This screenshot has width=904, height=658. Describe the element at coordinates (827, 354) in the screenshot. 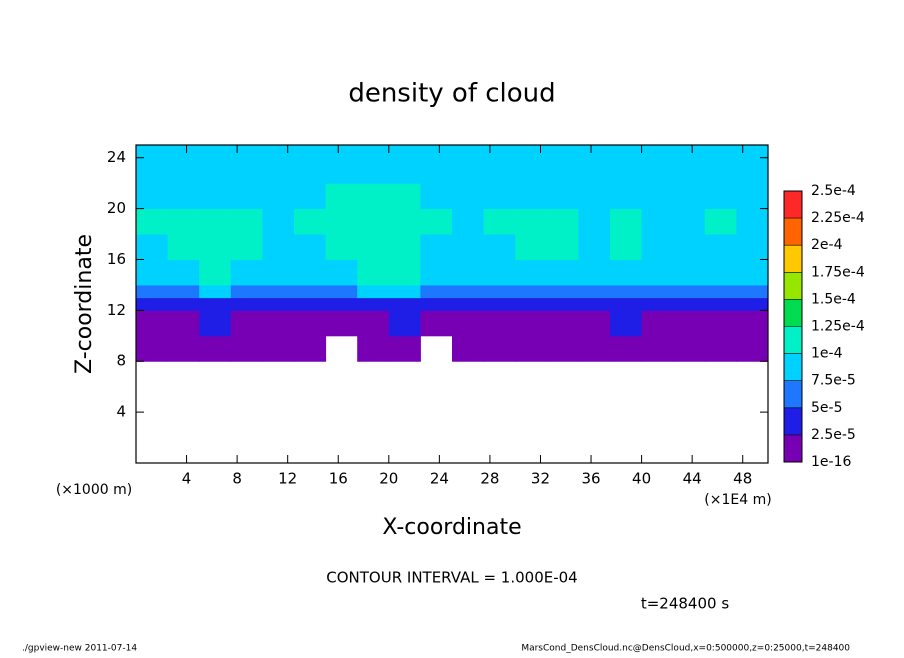

I see `colorbar-label: 1e-4` at that location.